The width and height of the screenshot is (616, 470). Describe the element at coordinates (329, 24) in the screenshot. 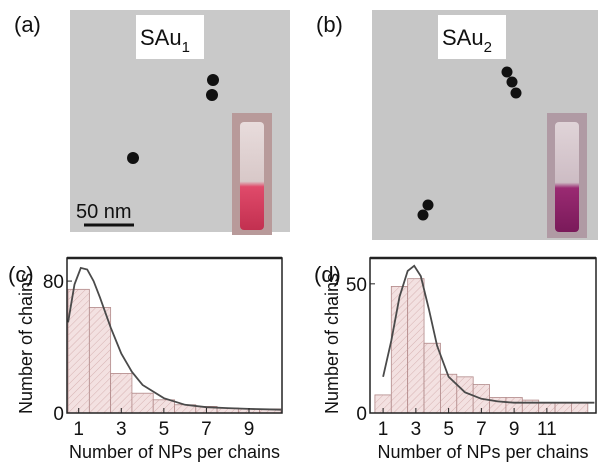

I see `panel-label: (b)` at that location.